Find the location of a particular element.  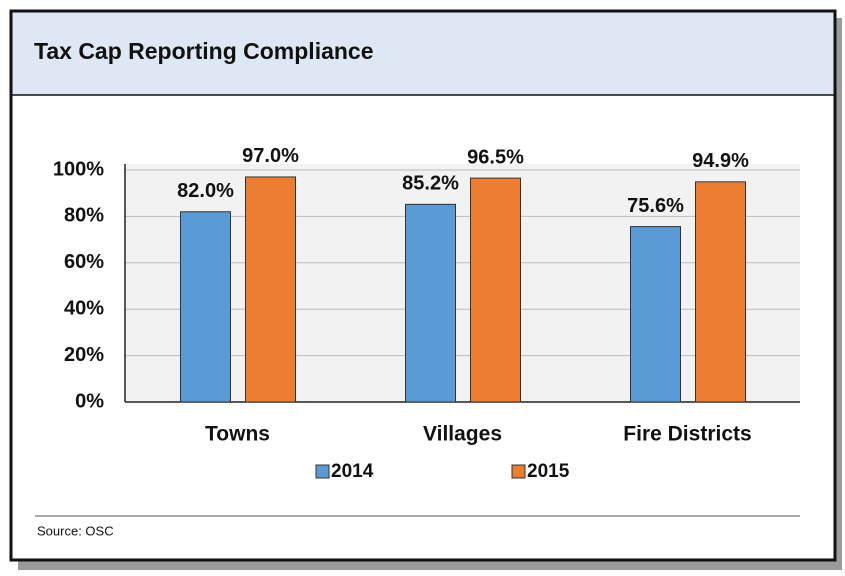

x-tick-label: Towns is located at coordinates (237, 434).